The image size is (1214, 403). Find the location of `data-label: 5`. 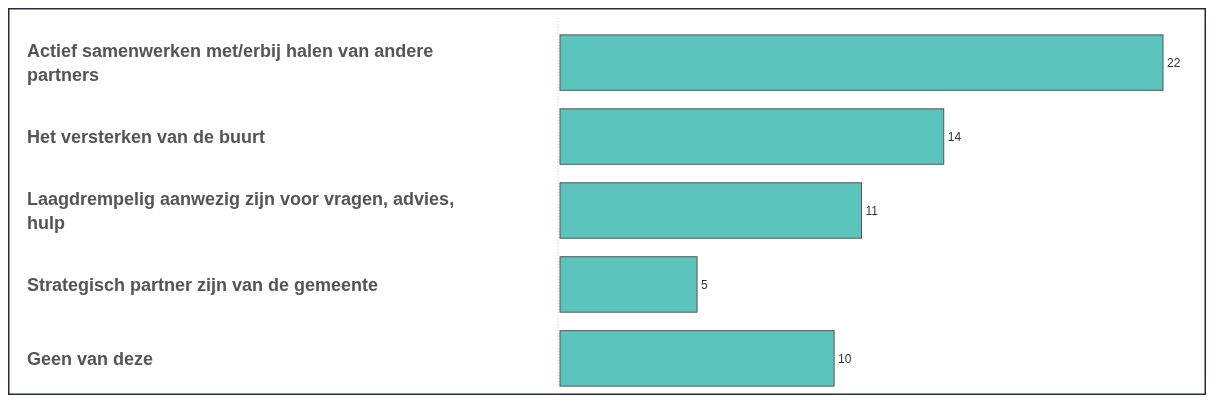

data-label: 5 is located at coordinates (705, 284).